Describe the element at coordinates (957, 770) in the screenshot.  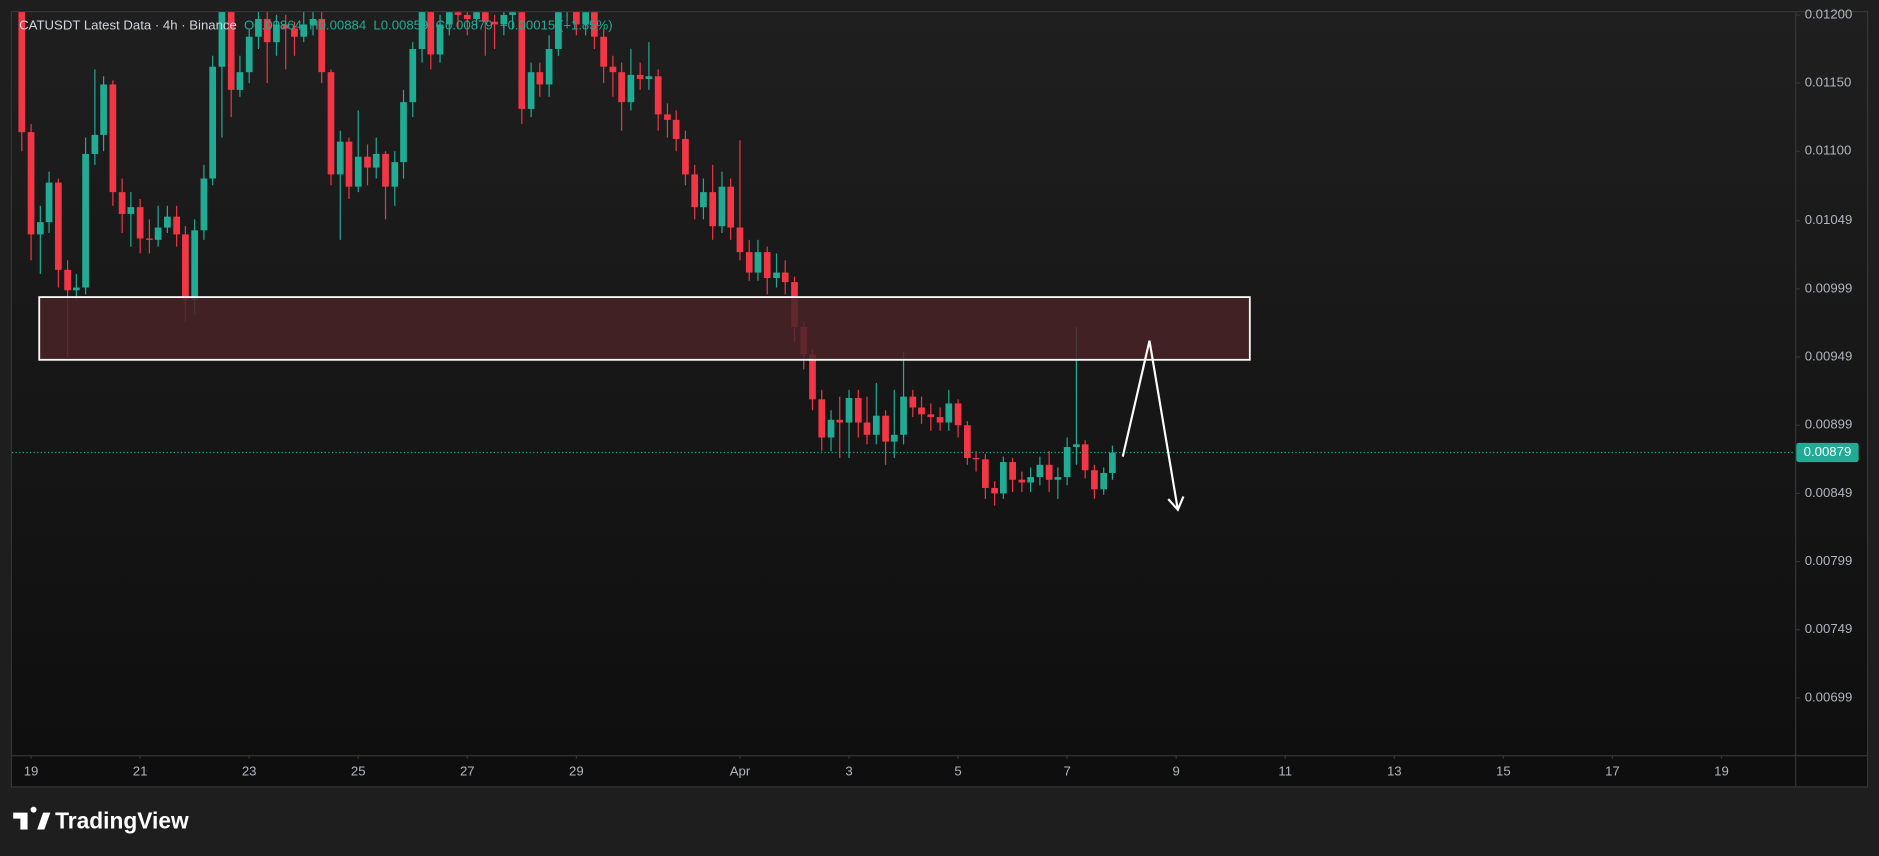
I see `x-tick-label: 5` at that location.